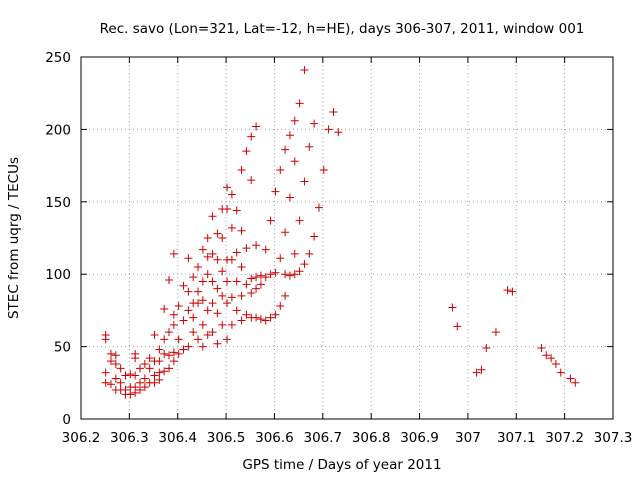  What do you see at coordinates (62, 348) in the screenshot?
I see `y-tick-label: 50` at bounding box center [62, 348].